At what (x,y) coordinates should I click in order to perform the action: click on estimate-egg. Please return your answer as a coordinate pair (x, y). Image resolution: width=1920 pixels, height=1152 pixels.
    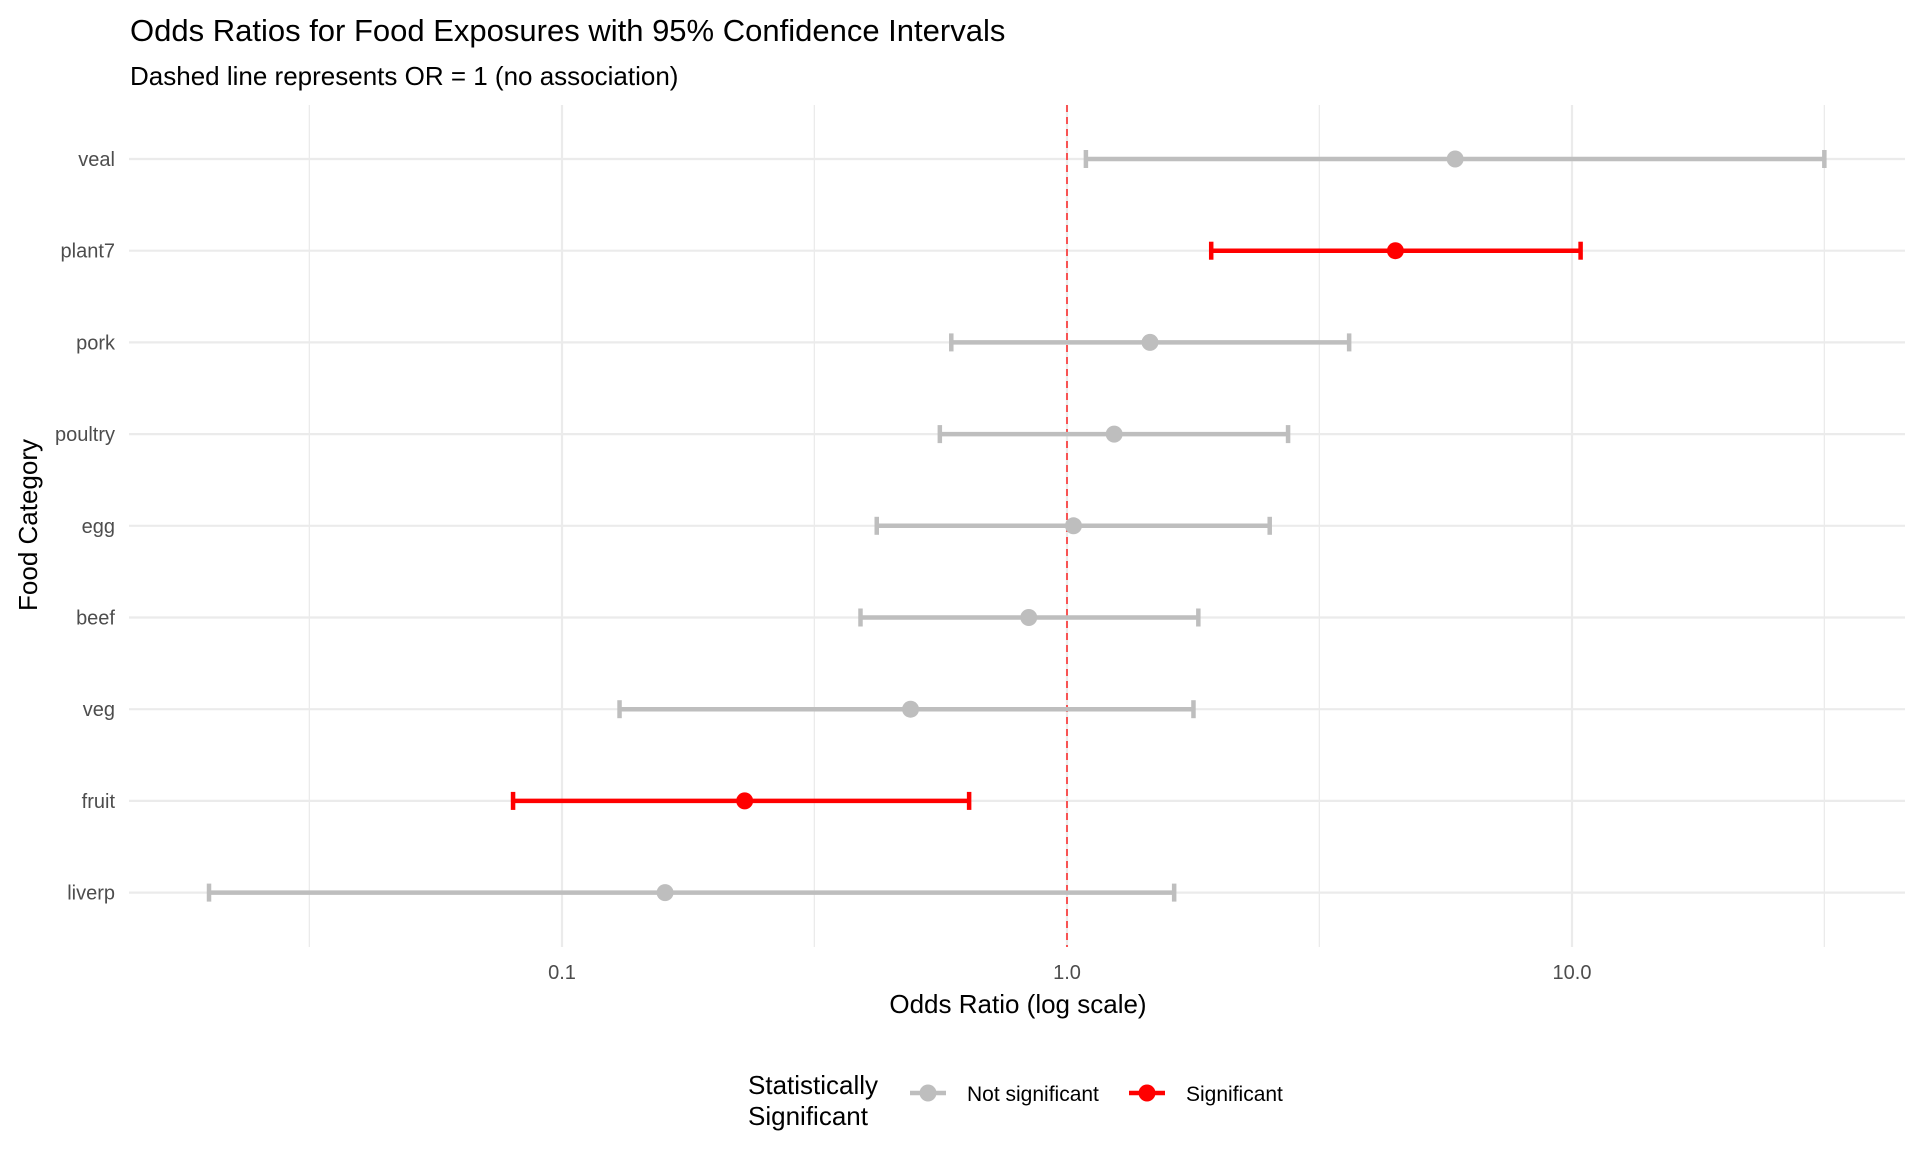
    Looking at the image, I should click on (1073, 525).